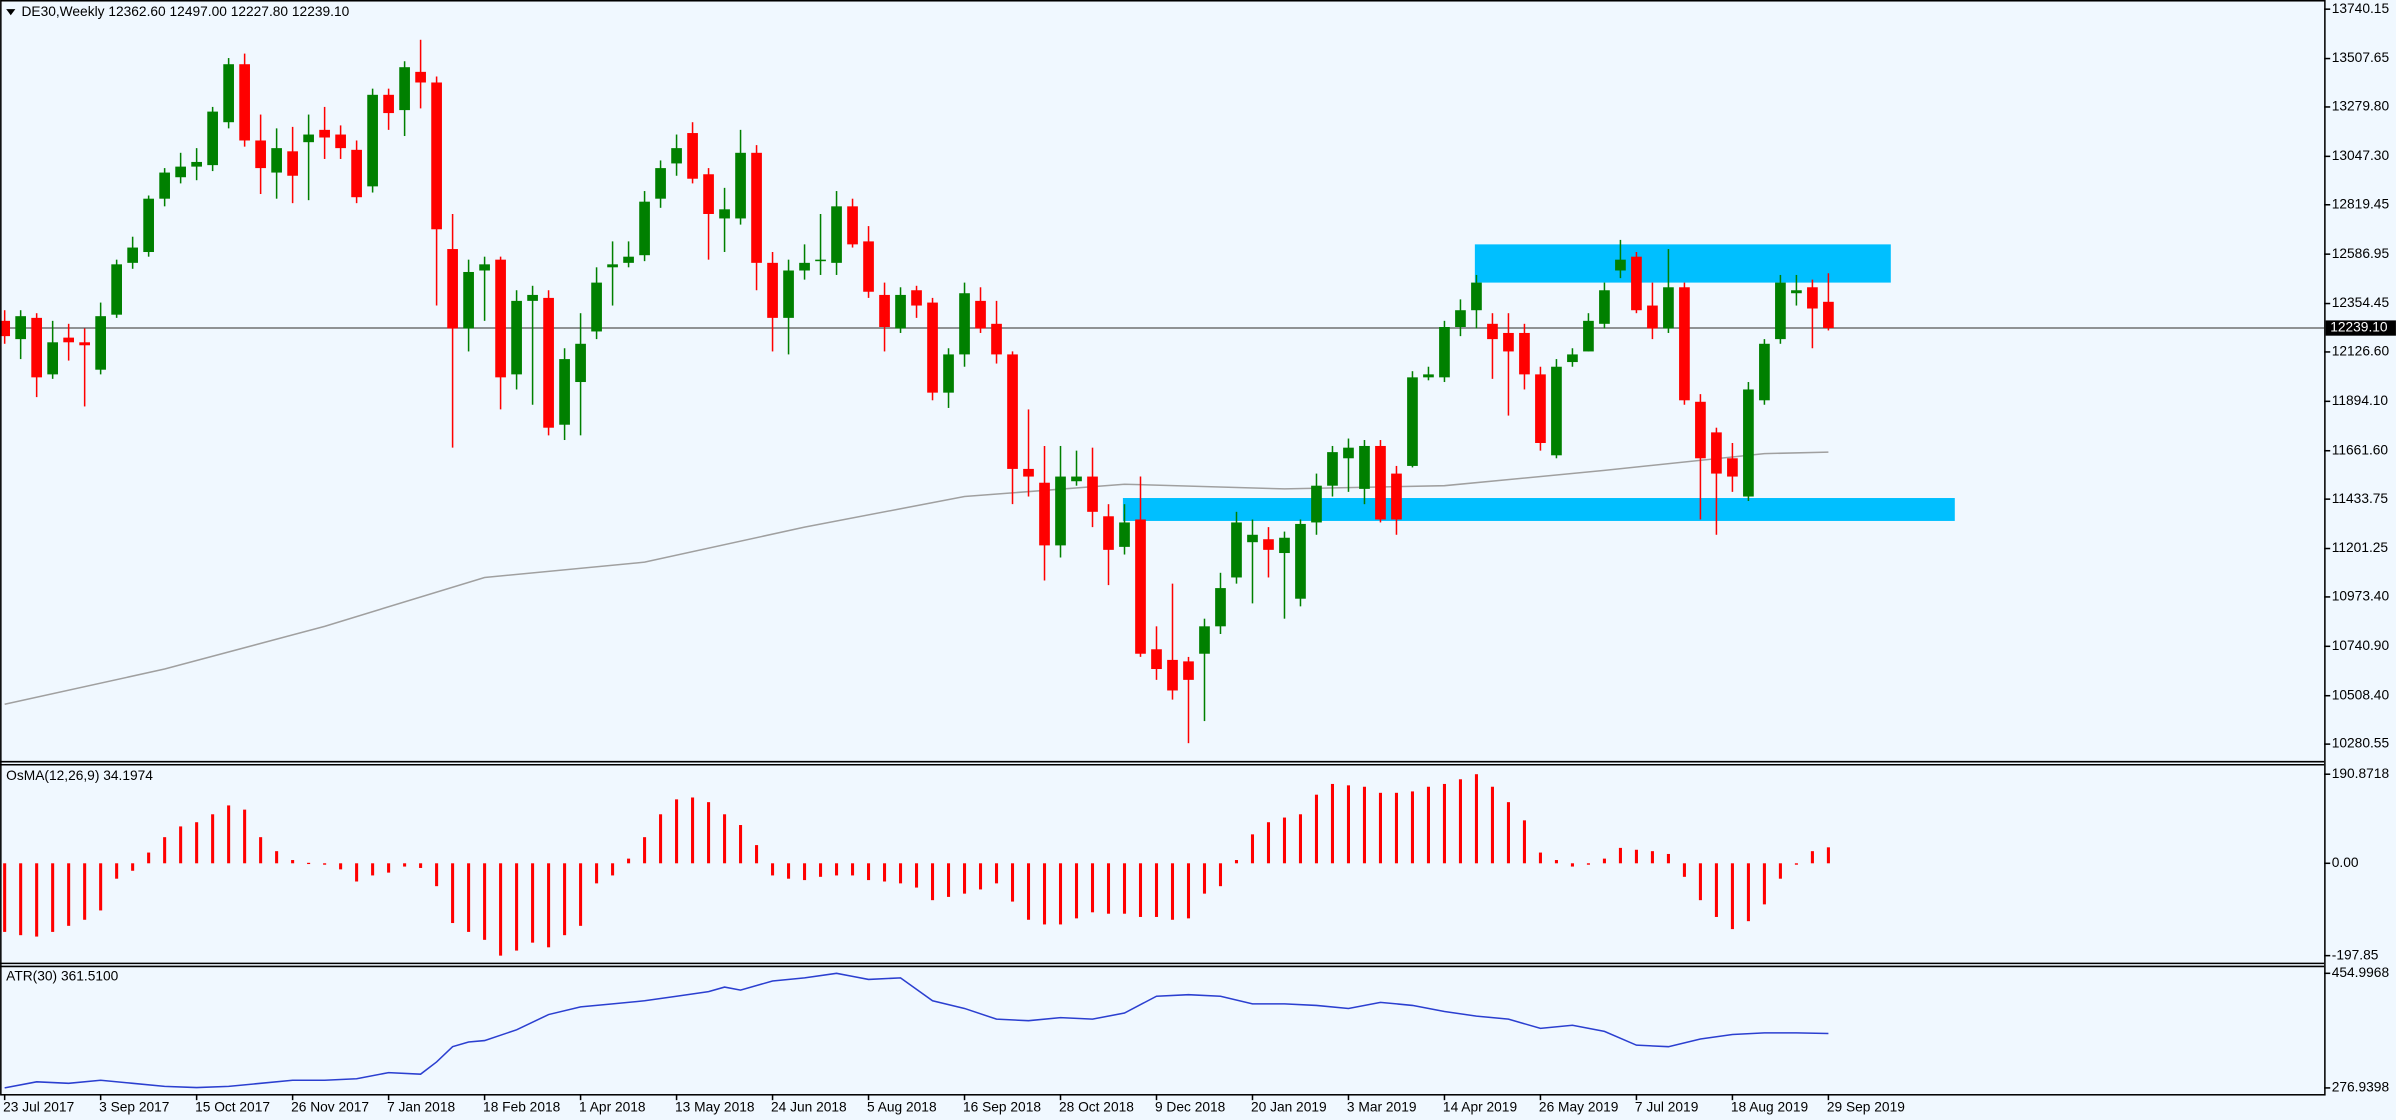  What do you see at coordinates (1682, 263) in the screenshot?
I see `price-zone` at bounding box center [1682, 263].